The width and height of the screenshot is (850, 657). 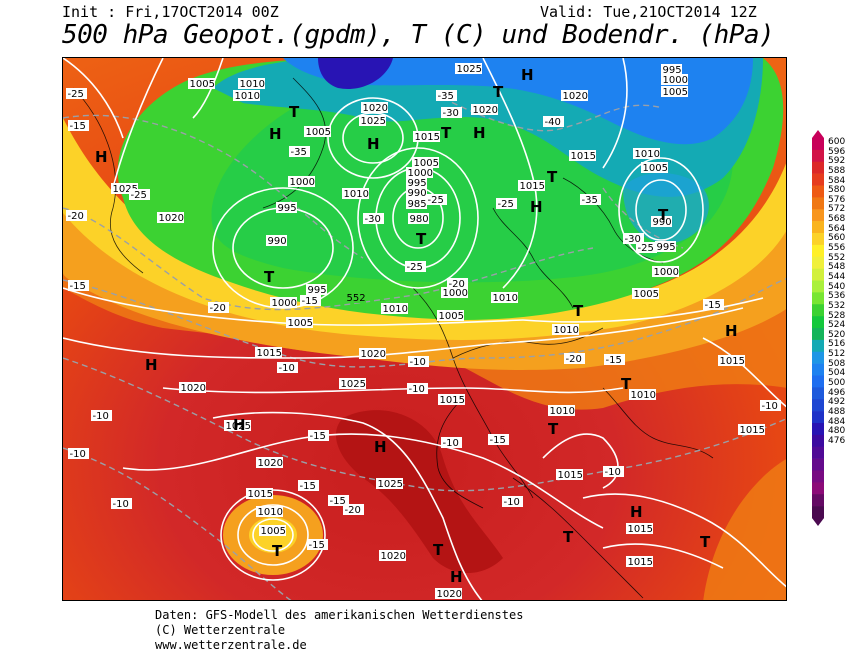 I want to click on pressure-label: 985, so click(x=416, y=204).